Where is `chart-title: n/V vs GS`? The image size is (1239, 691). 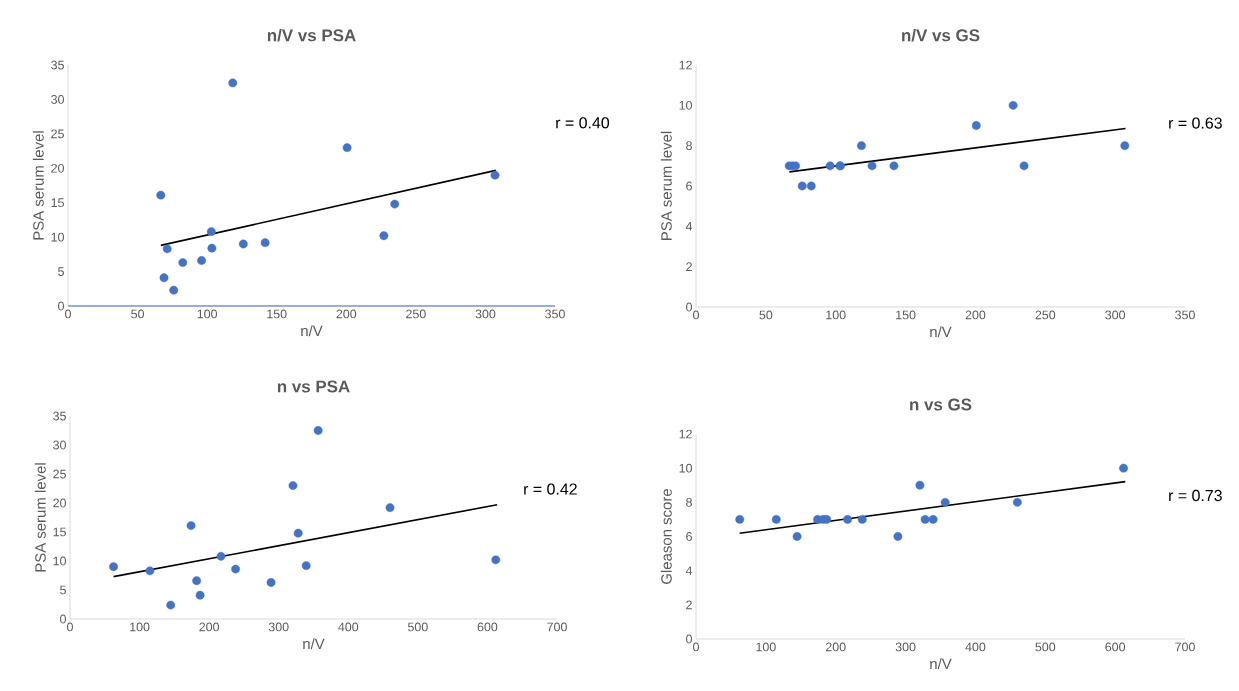
chart-title: n/V vs GS is located at coordinates (941, 35).